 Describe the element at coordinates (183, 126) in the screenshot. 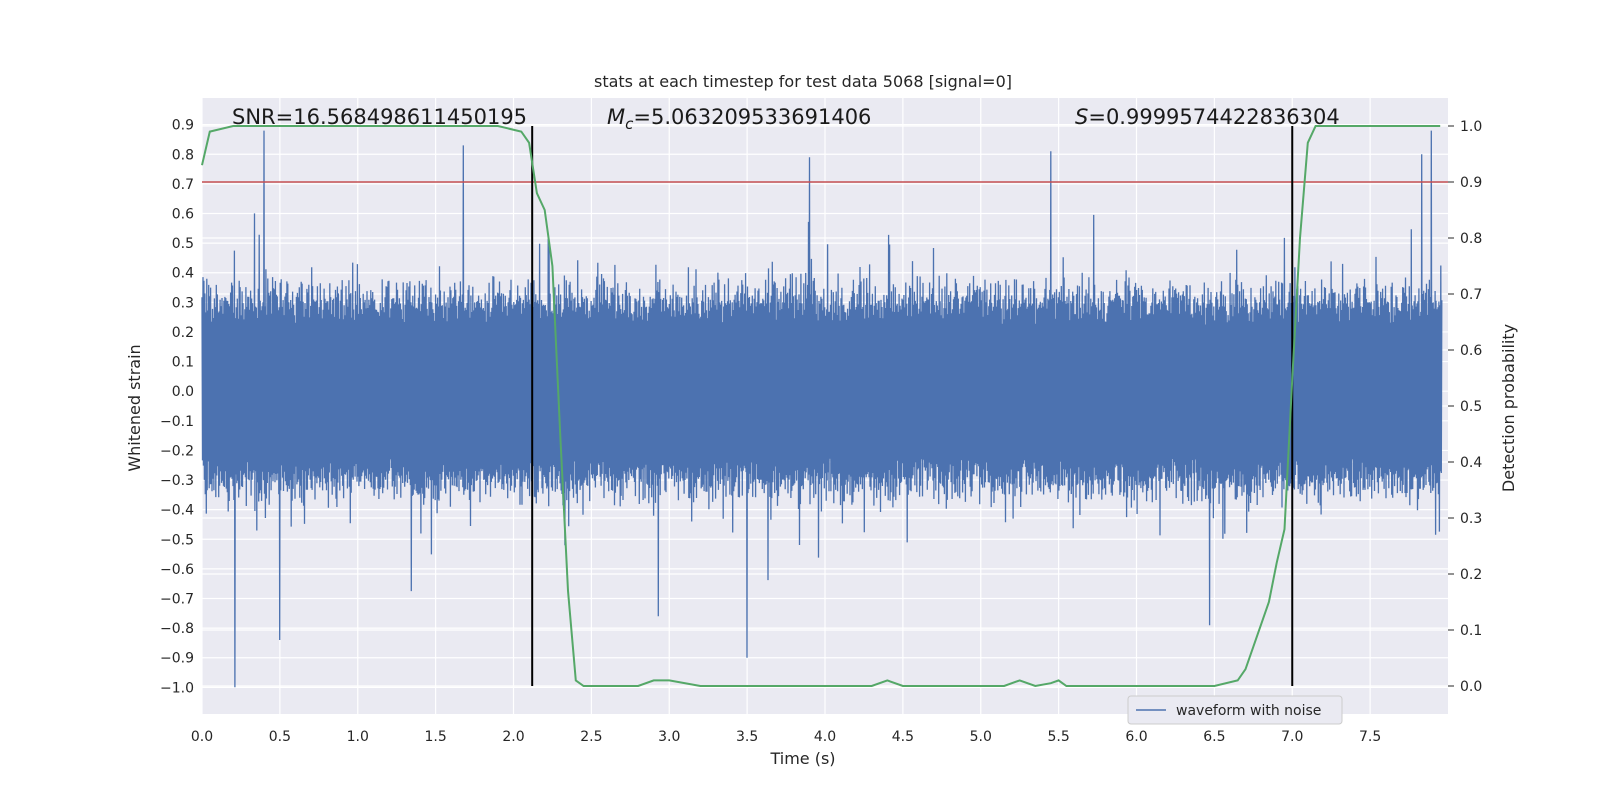

I see `y-tick-label: 0.9` at that location.